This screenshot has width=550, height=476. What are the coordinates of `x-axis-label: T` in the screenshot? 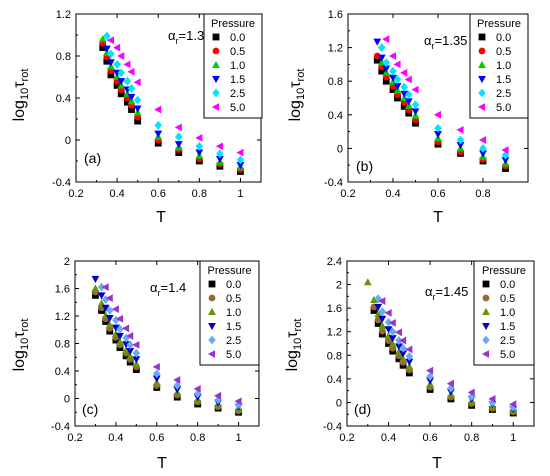 It's located at (438, 217).